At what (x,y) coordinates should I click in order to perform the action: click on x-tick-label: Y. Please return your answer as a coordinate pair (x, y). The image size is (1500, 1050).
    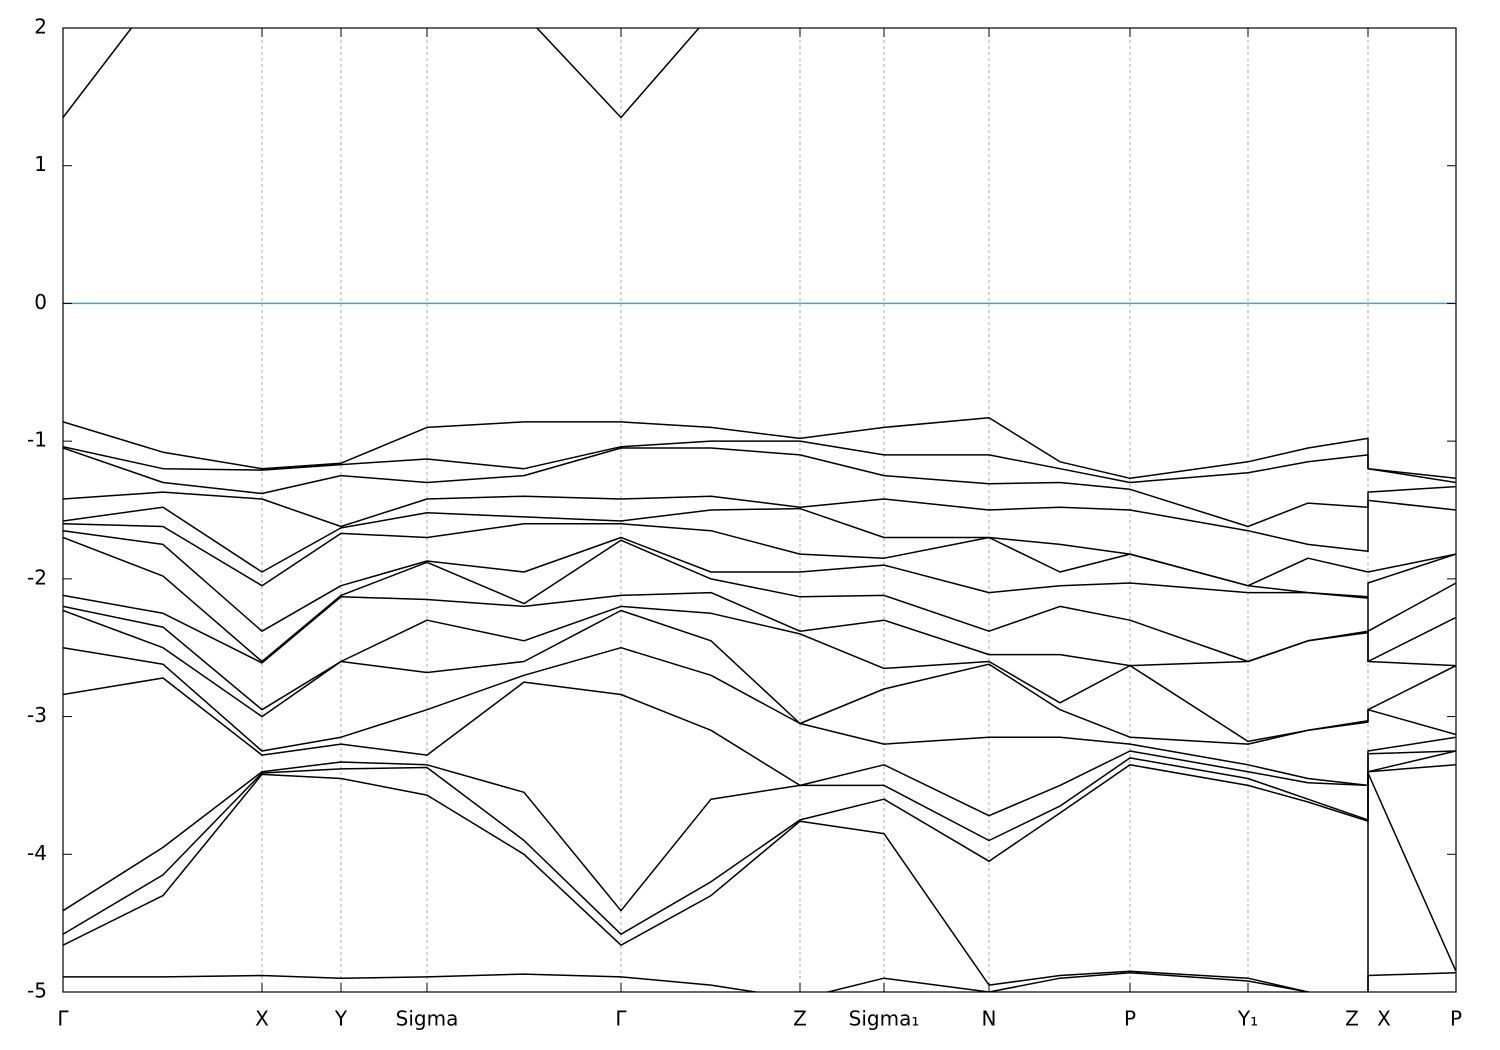
    Looking at the image, I should click on (341, 1019).